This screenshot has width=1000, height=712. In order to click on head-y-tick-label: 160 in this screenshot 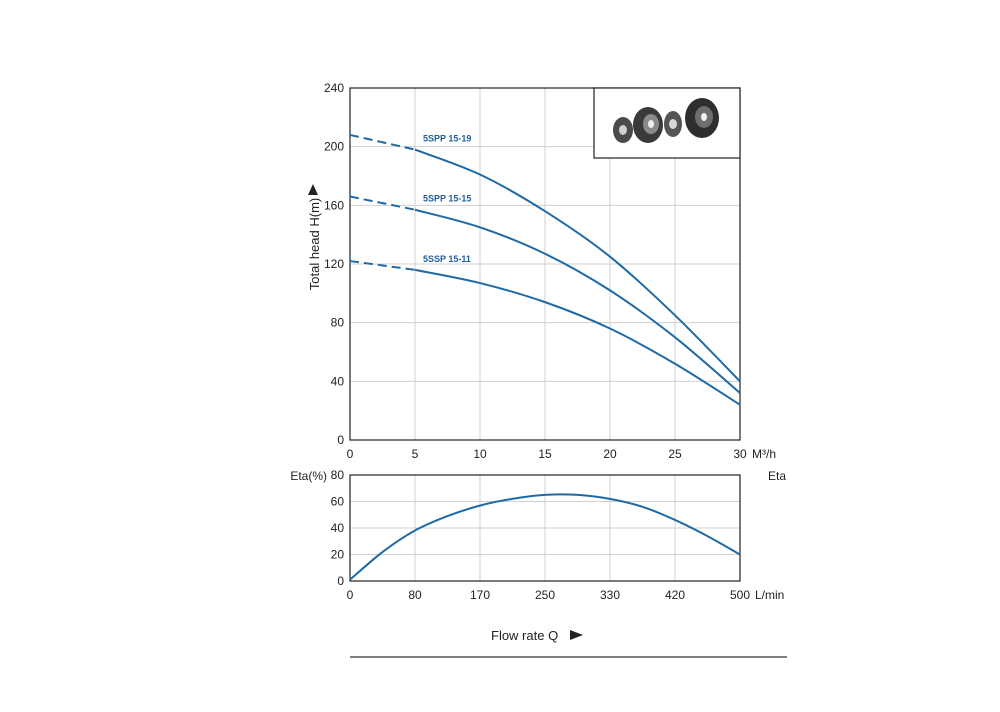, I will do `click(334, 205)`.